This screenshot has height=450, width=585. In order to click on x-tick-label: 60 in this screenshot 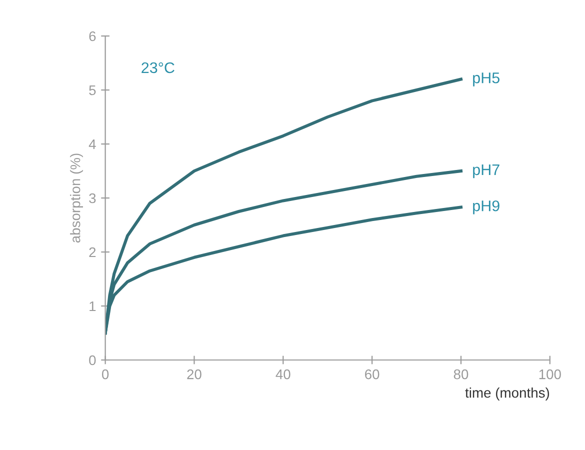, I will do `click(372, 374)`.